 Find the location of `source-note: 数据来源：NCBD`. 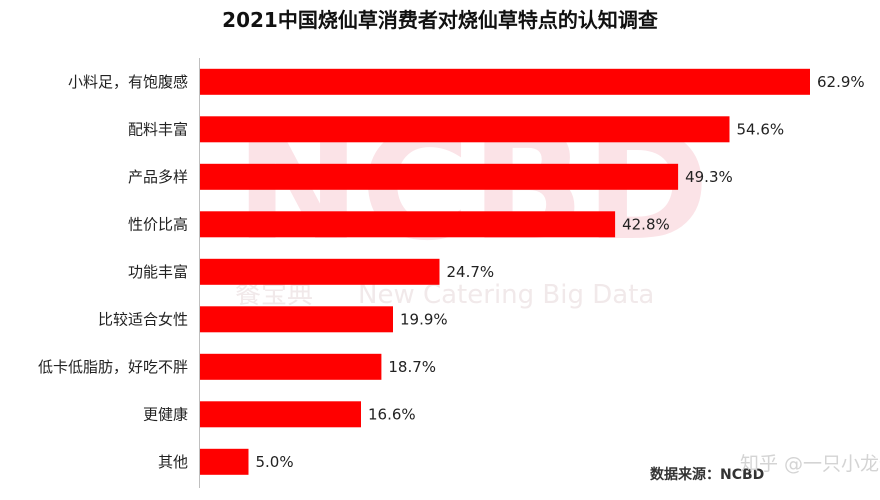

source-note: 数据来源：NCBD is located at coordinates (707, 474).